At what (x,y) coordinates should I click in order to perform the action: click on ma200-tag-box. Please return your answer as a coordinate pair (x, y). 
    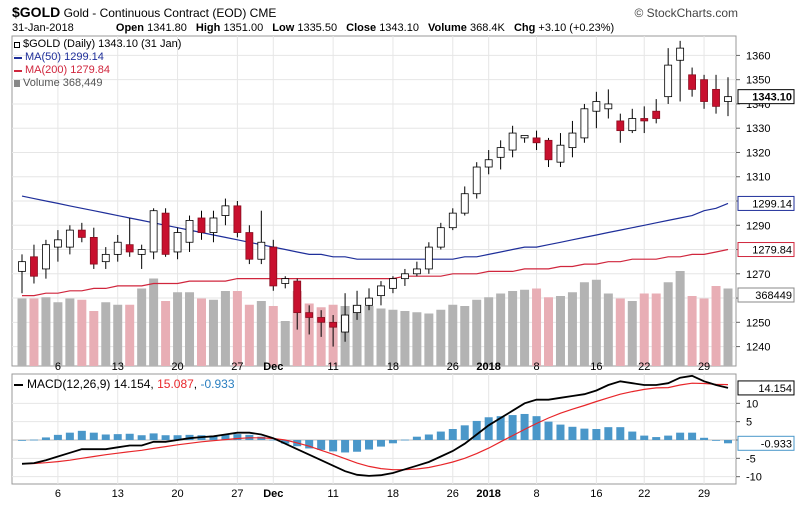
    Looking at the image, I should click on (766, 250).